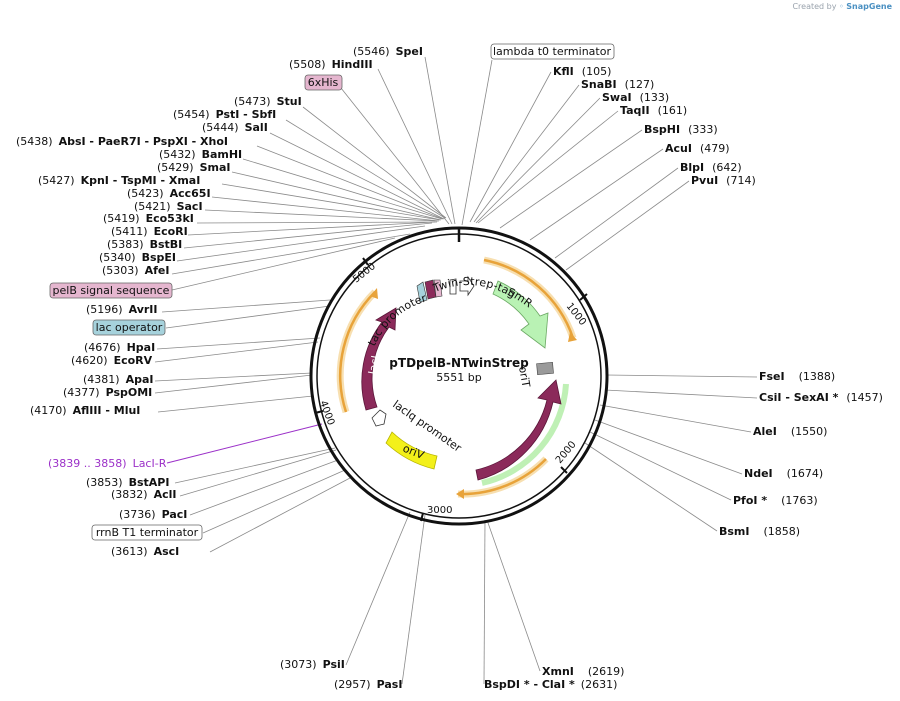 The width and height of the screenshot is (900, 701). What do you see at coordinates (135, 270) in the screenshot?
I see `site-afei: (5303) AfeI` at bounding box center [135, 270].